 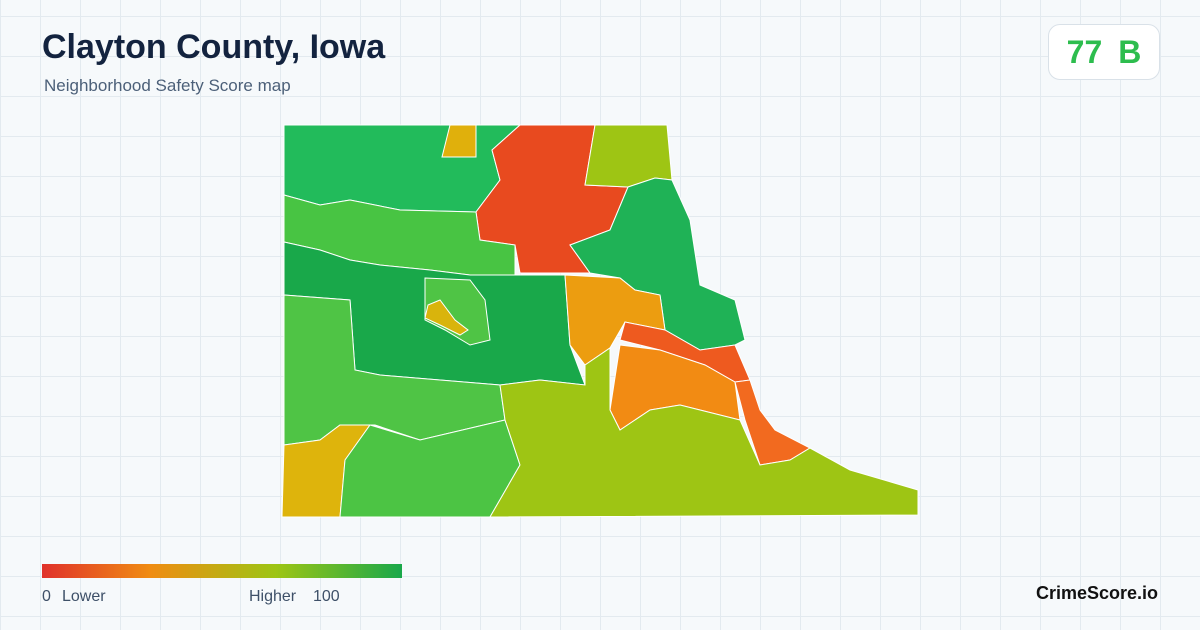 What do you see at coordinates (1130, 51) in the screenshot?
I see `grade: B` at bounding box center [1130, 51].